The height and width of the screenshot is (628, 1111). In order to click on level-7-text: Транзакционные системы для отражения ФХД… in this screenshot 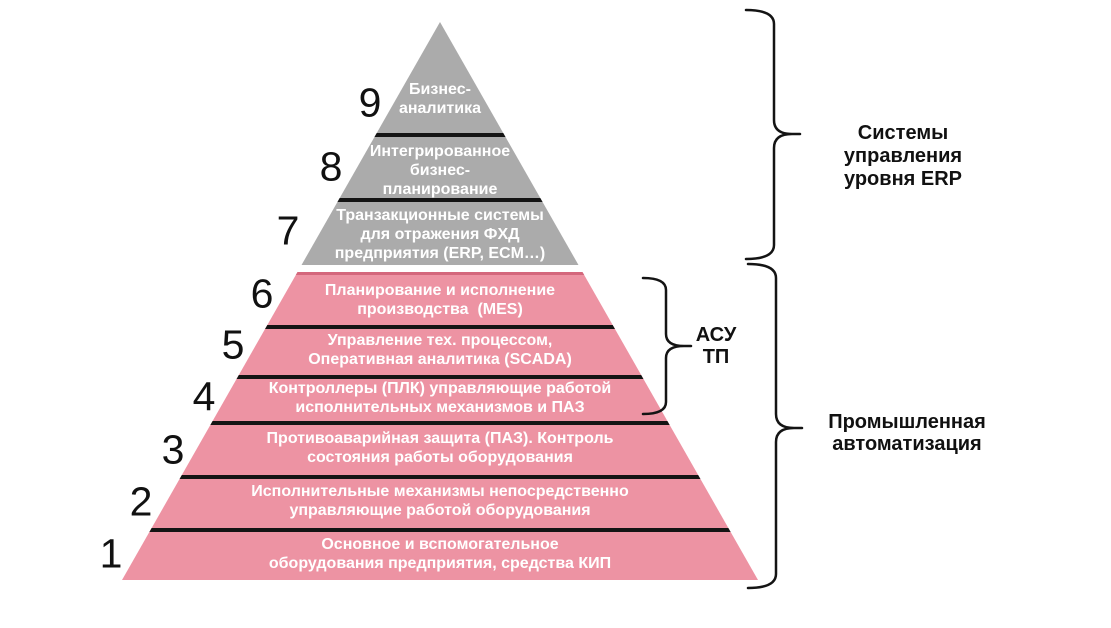, I will do `click(440, 234)`.